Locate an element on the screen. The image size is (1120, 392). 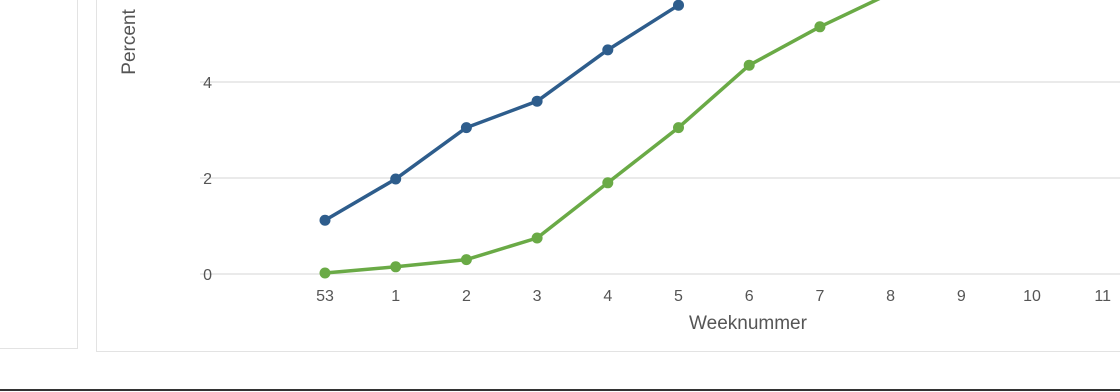
x-tick-label: 53 is located at coordinates (325, 296).